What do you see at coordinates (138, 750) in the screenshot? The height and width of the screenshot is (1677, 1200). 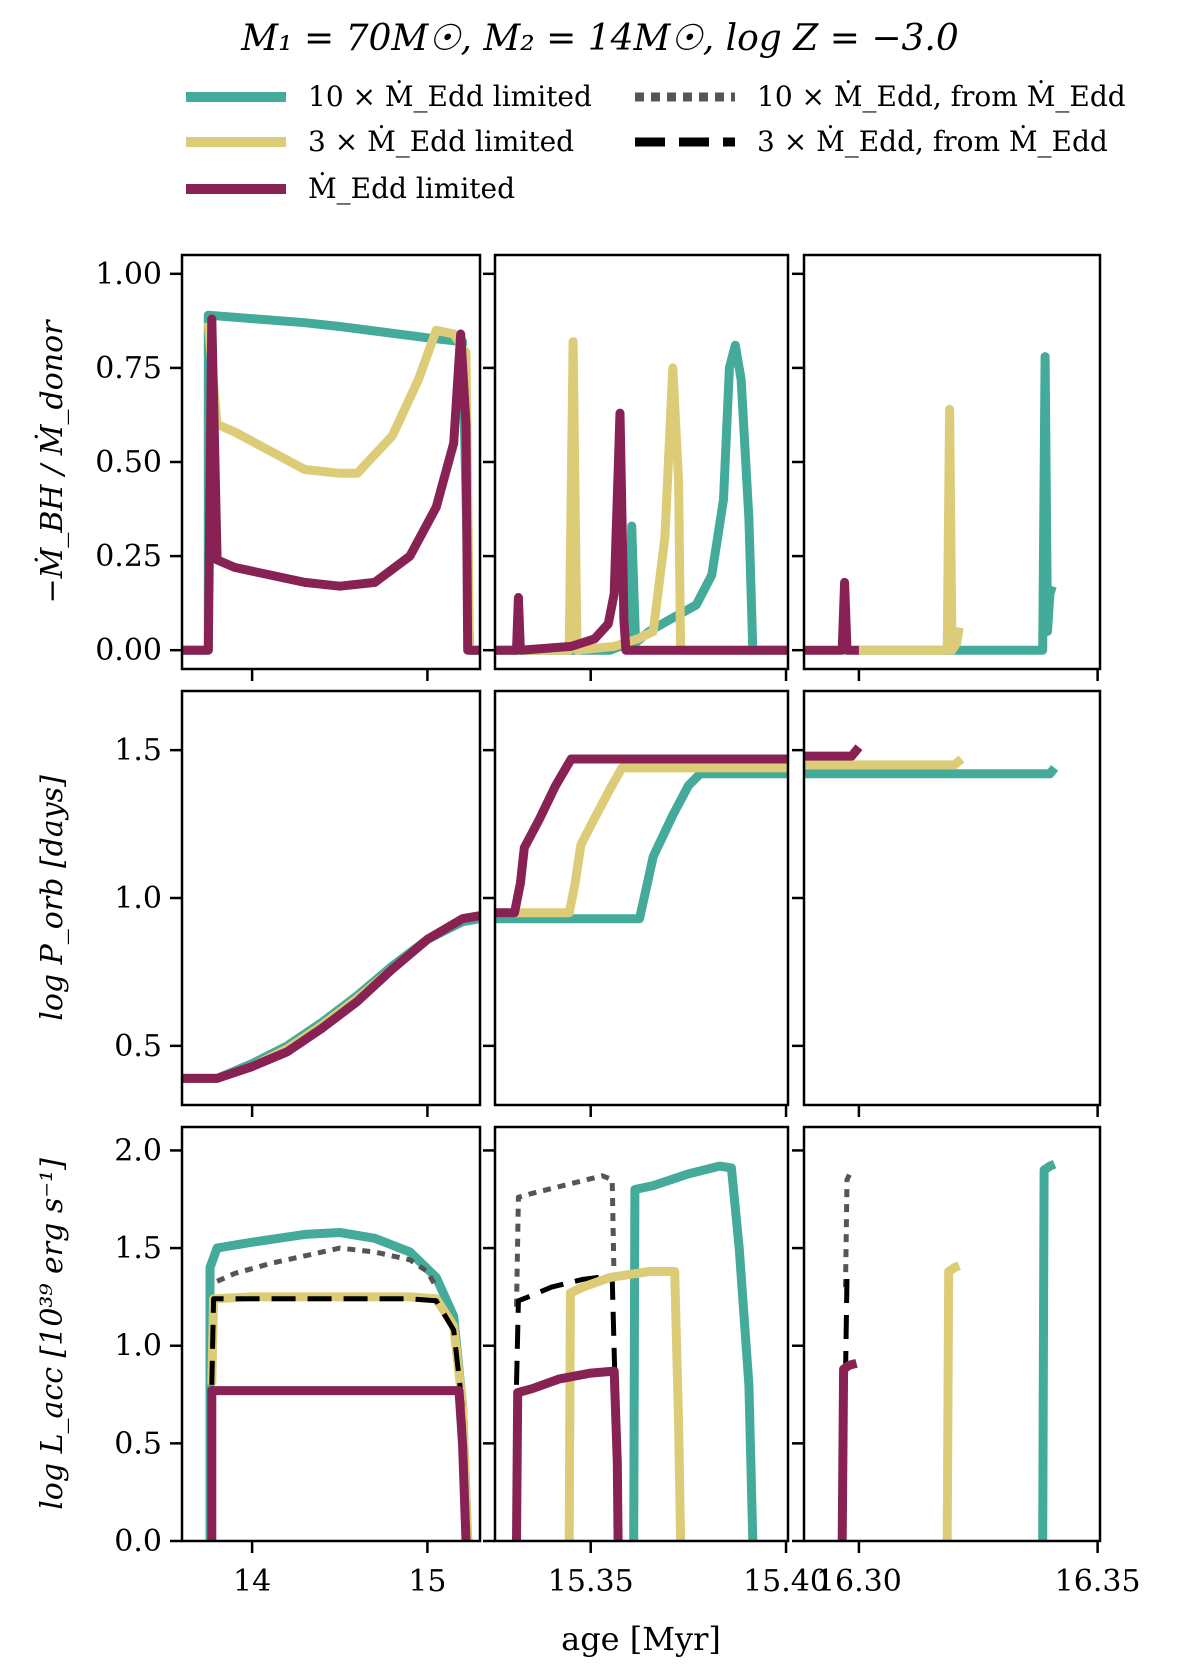 I see `ytick-label-r1-2: 1.5` at bounding box center [138, 750].